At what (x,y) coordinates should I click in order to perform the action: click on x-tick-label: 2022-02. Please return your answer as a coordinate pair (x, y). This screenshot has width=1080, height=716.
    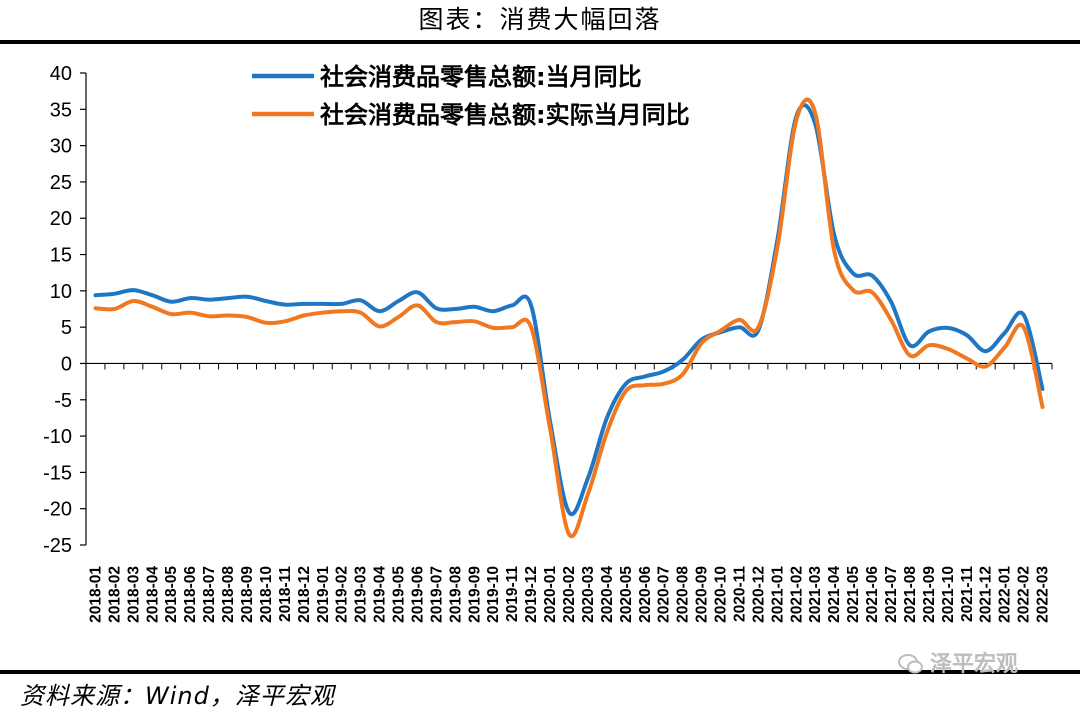
    Looking at the image, I should click on (1024, 594).